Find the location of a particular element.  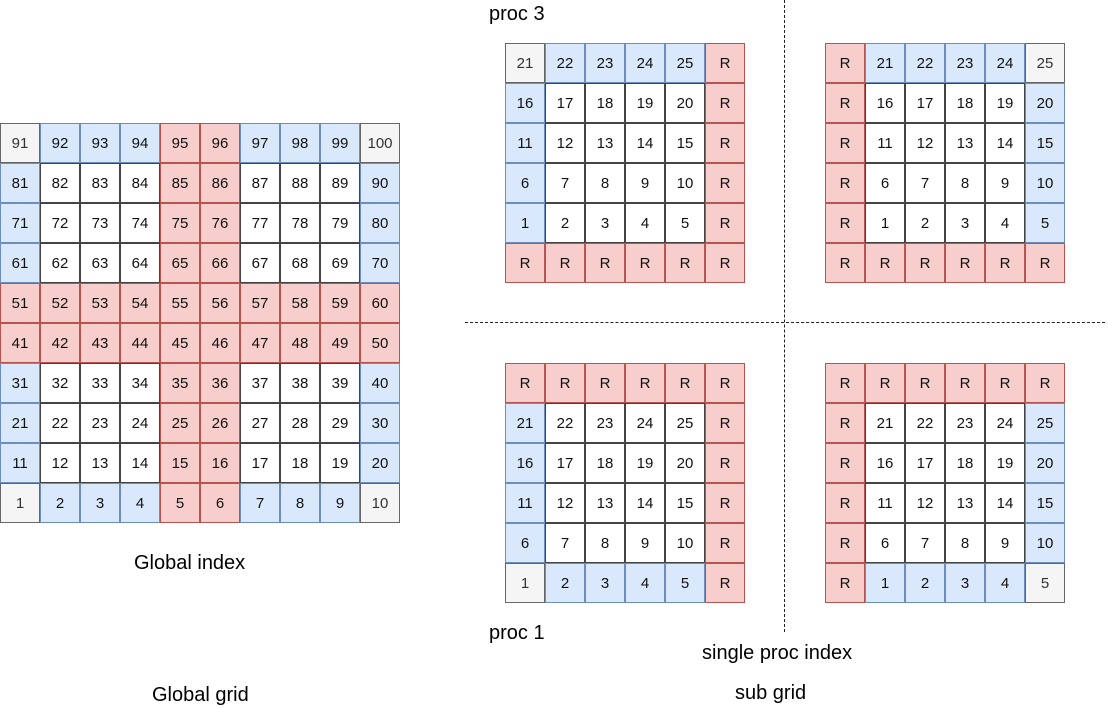

grid-cell: 3 is located at coordinates (965, 223).